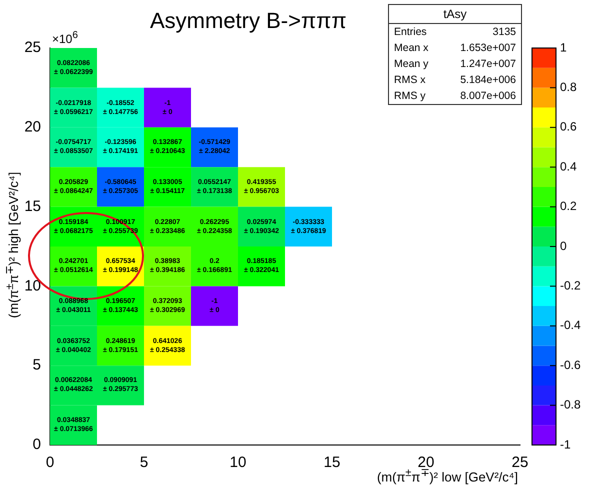 This screenshot has height=489, width=603. What do you see at coordinates (563, 245) in the screenshot?
I see `color-bar-label: 0` at bounding box center [563, 245].